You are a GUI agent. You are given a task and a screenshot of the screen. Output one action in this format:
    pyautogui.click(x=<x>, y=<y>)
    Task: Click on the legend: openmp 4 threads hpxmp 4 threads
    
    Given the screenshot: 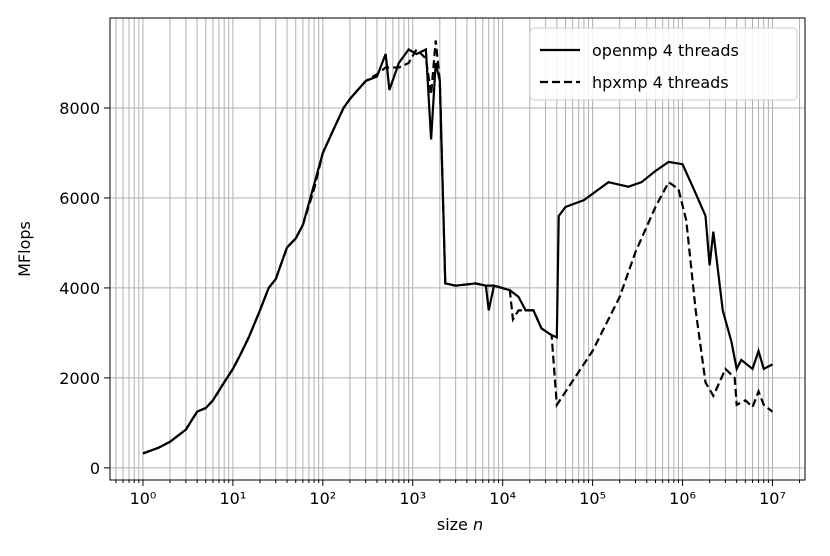 What is the action you would take?
    pyautogui.click(x=663, y=64)
    